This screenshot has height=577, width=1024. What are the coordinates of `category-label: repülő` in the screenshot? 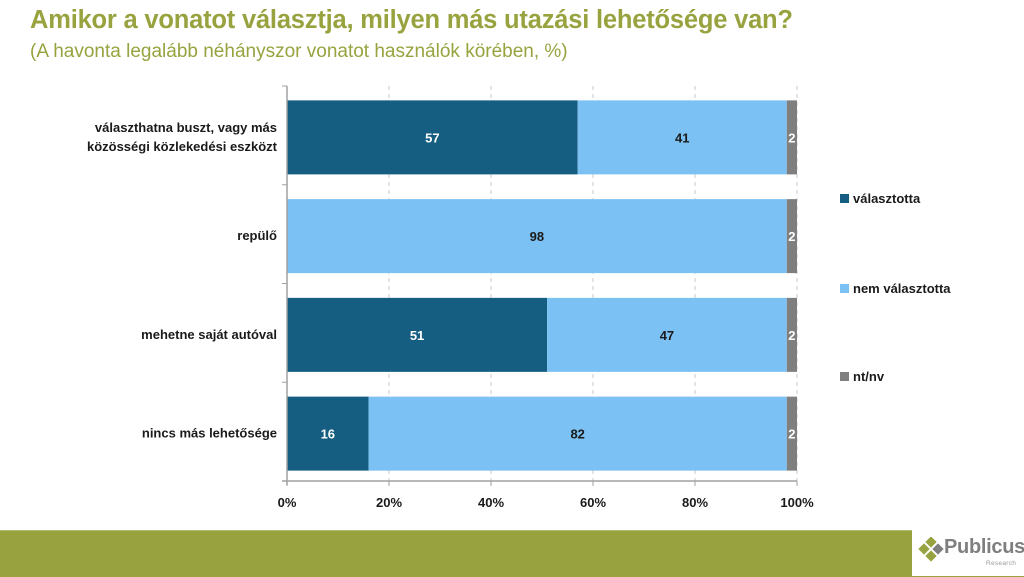 It's located at (257, 235).